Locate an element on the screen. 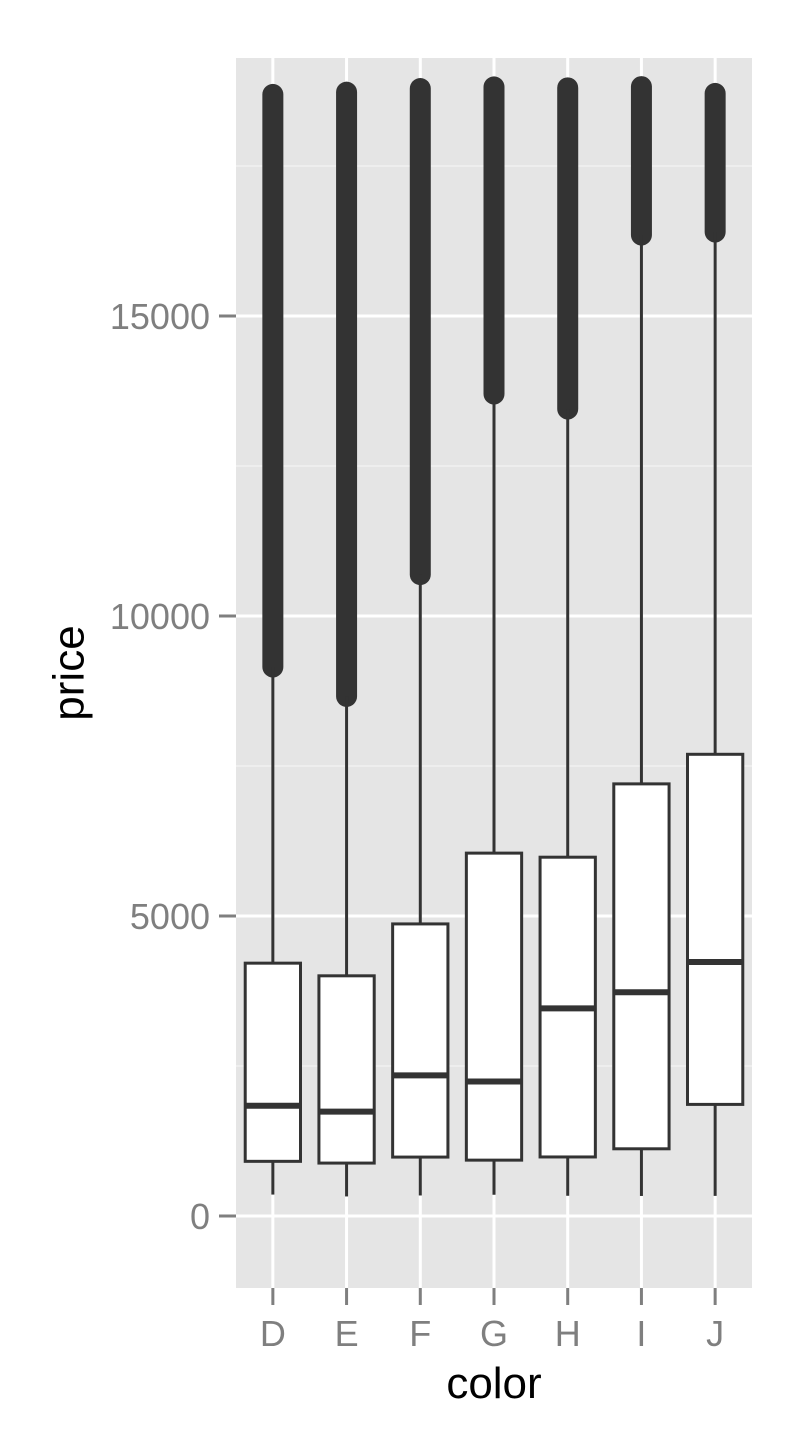 The height and width of the screenshot is (1445, 812). y-tick-label: 15000 is located at coordinates (160, 316).